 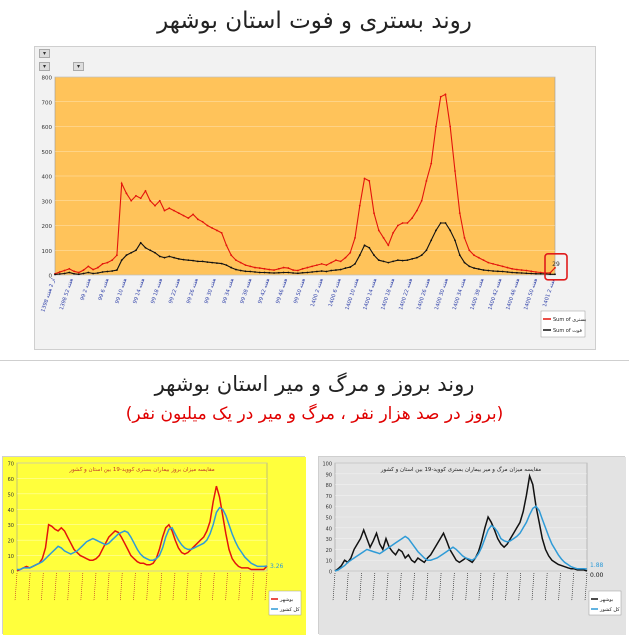 What do you see at coordinates (47, 79) in the screenshot?
I see `y-tick-label: 800` at bounding box center [47, 79].